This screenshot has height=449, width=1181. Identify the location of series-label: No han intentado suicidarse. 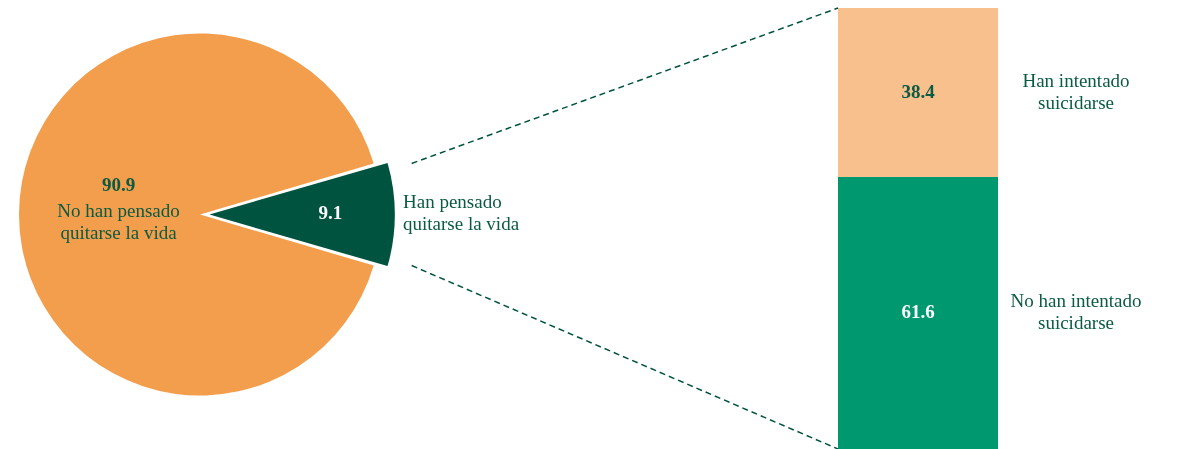
(1076, 312).